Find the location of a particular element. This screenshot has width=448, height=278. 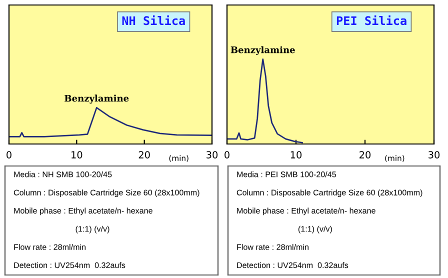

text: Media : PEI SMB 100-20/45 is located at coordinates (286, 174).